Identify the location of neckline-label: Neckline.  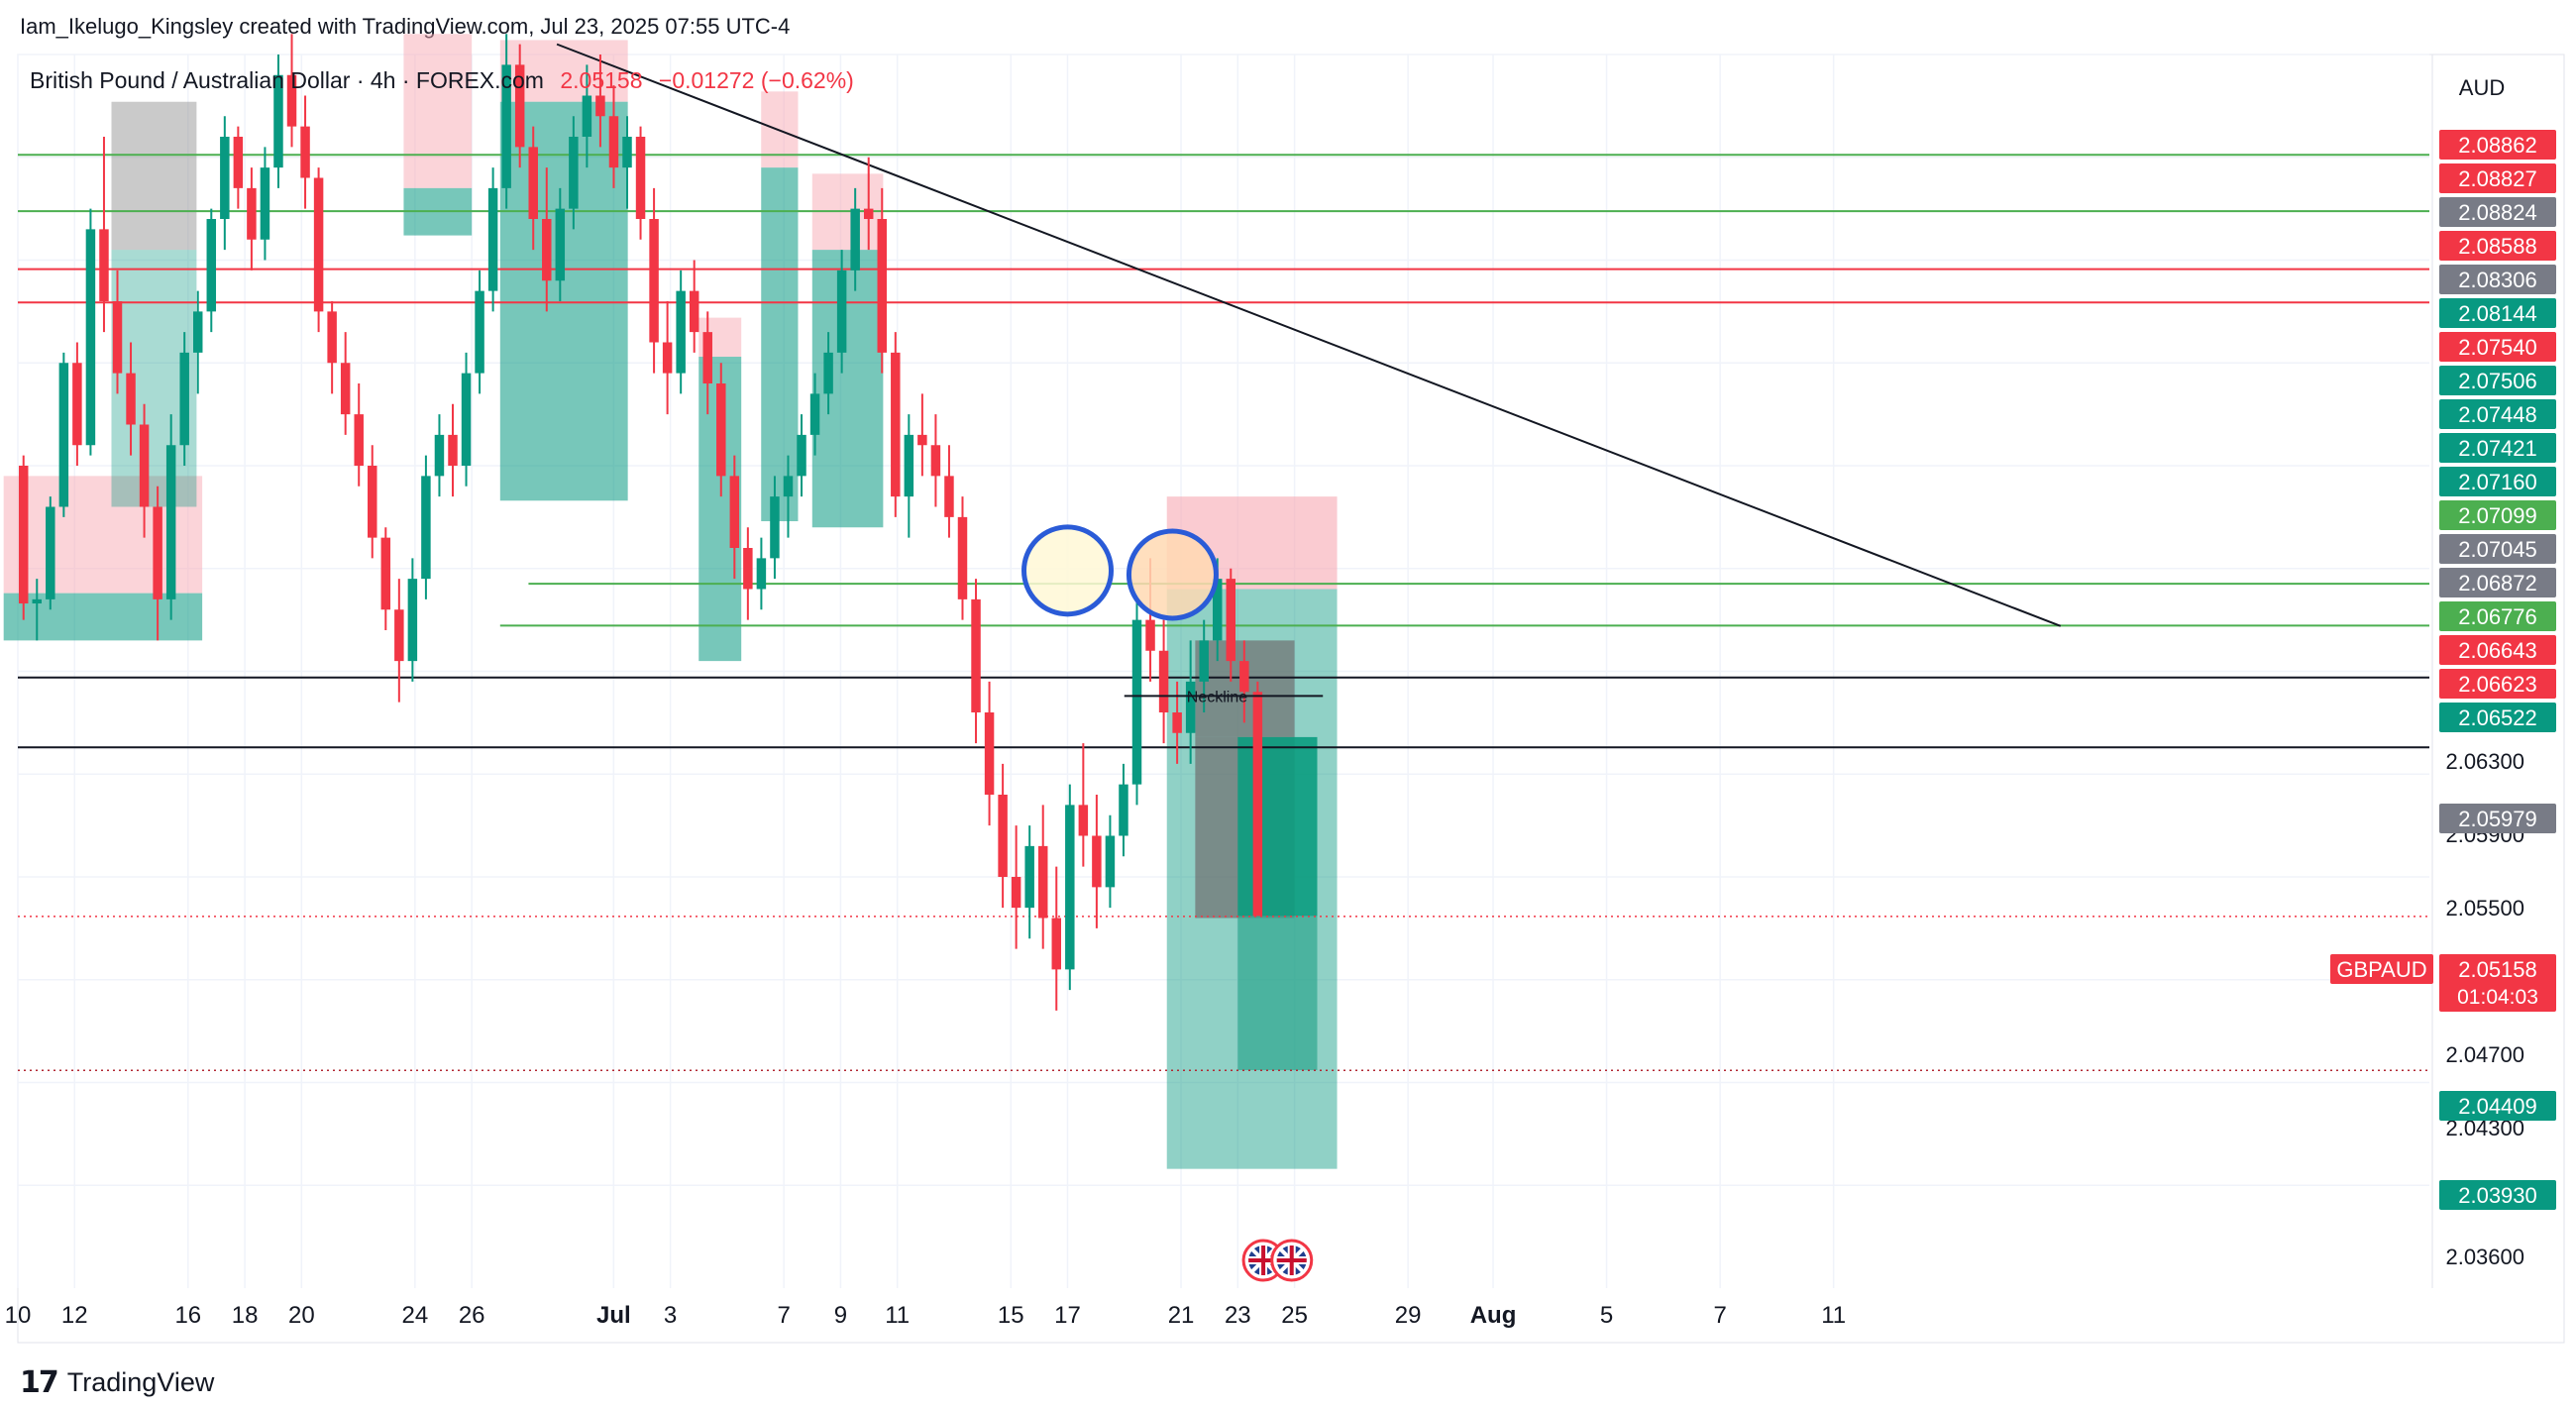
(1217, 697).